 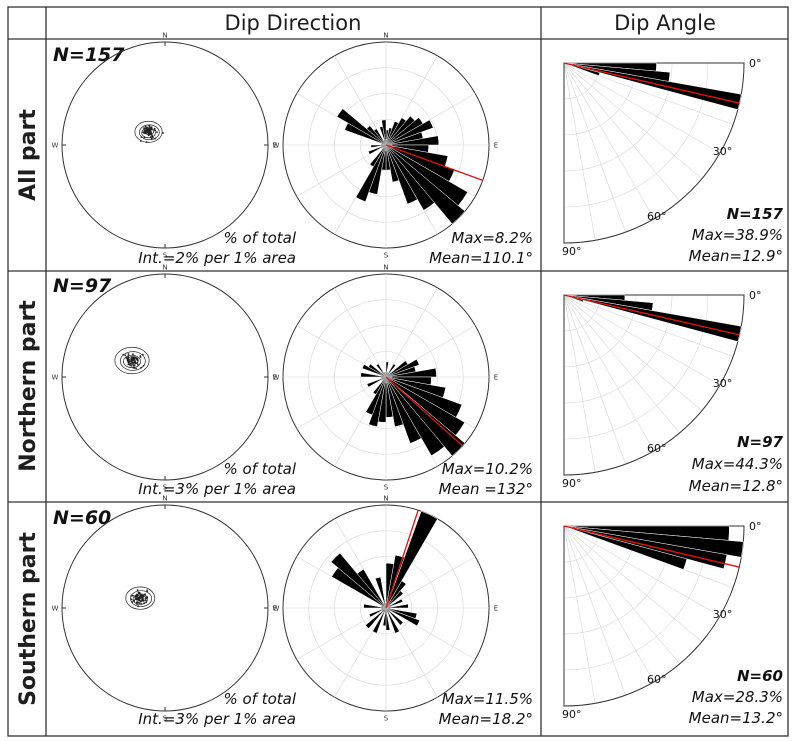 What do you see at coordinates (723, 151) in the screenshot?
I see `dip-angle-tick-label: 30°` at bounding box center [723, 151].